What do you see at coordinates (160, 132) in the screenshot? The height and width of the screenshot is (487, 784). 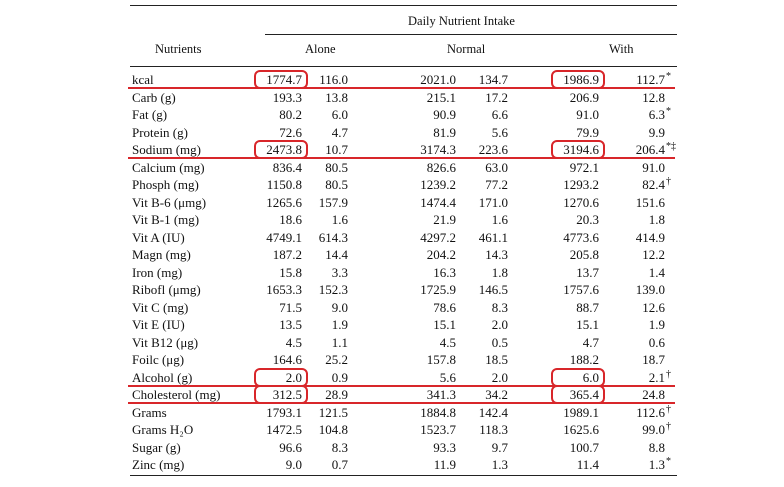 I see `row-label: Protein (g)` at bounding box center [160, 132].